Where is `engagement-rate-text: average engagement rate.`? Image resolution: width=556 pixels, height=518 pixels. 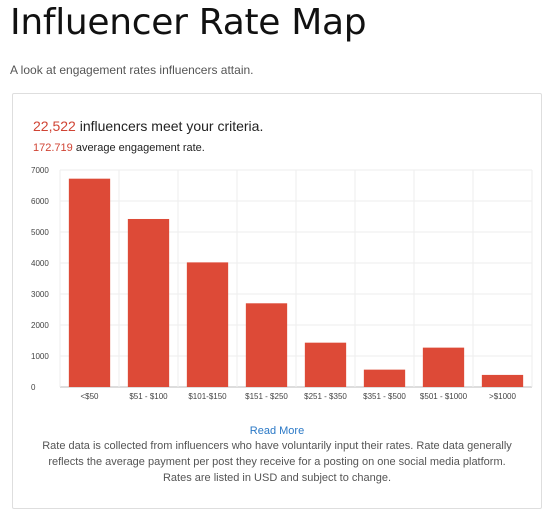 engagement-rate-text: average engagement rate. is located at coordinates (138, 148).